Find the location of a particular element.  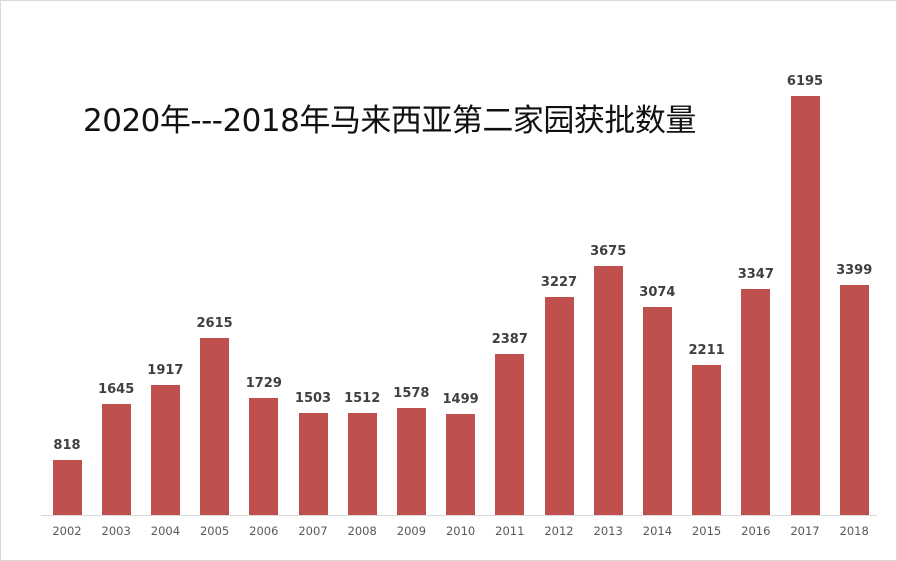

bar-2014 is located at coordinates (657, 411).